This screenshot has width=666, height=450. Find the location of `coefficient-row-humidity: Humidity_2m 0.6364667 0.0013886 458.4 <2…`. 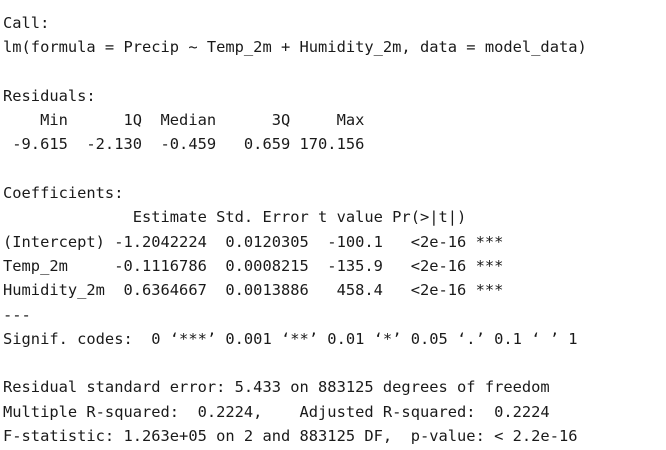

coefficient-row-humidity: Humidity_2m 0.6364667 0.0013886 458.4 <2… is located at coordinates (253, 290).